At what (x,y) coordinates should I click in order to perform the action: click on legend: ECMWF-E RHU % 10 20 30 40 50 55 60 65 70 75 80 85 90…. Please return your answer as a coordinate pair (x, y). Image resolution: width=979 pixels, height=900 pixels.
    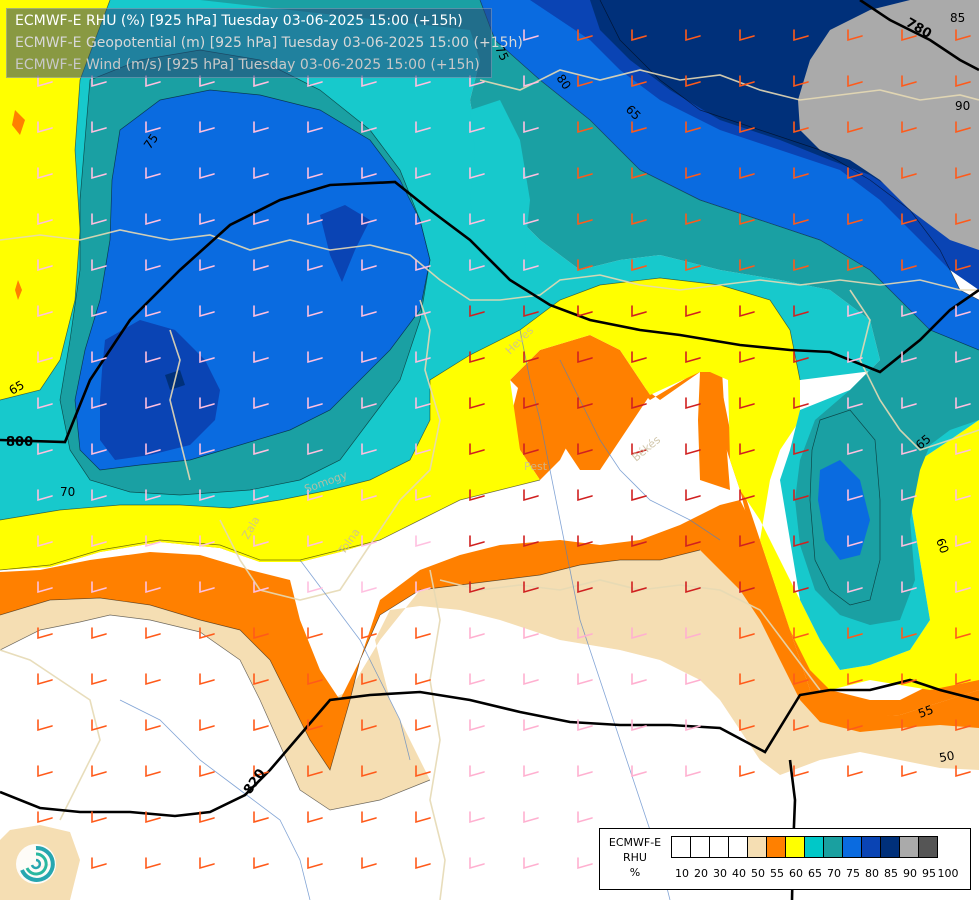
    Looking at the image, I should click on (785, 859).